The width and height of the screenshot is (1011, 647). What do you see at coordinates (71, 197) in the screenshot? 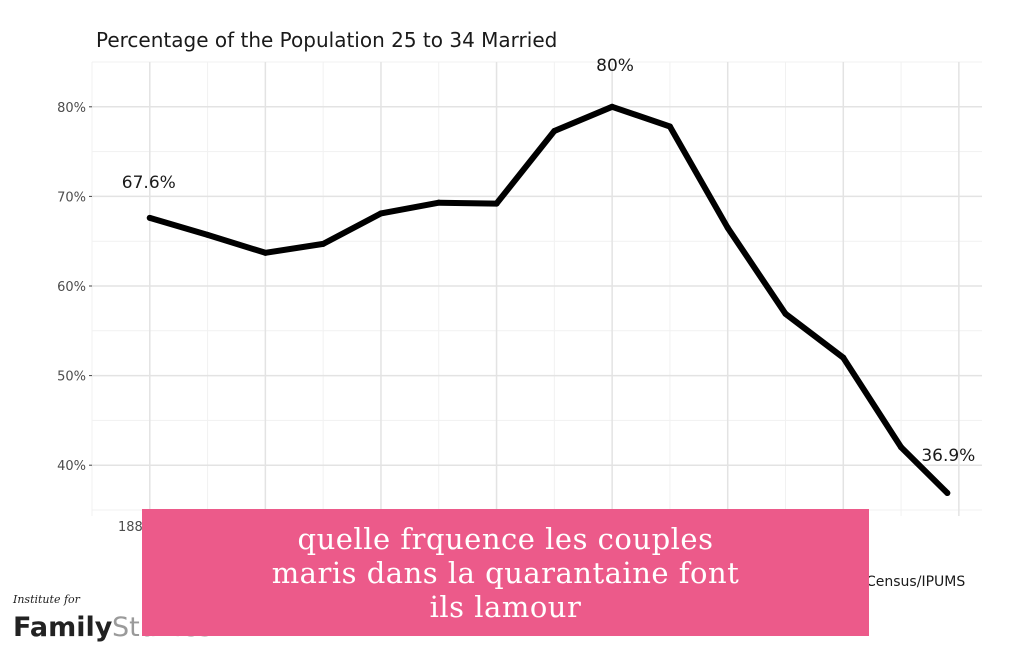
I see `y-tick-label-70: 70%` at bounding box center [71, 197].